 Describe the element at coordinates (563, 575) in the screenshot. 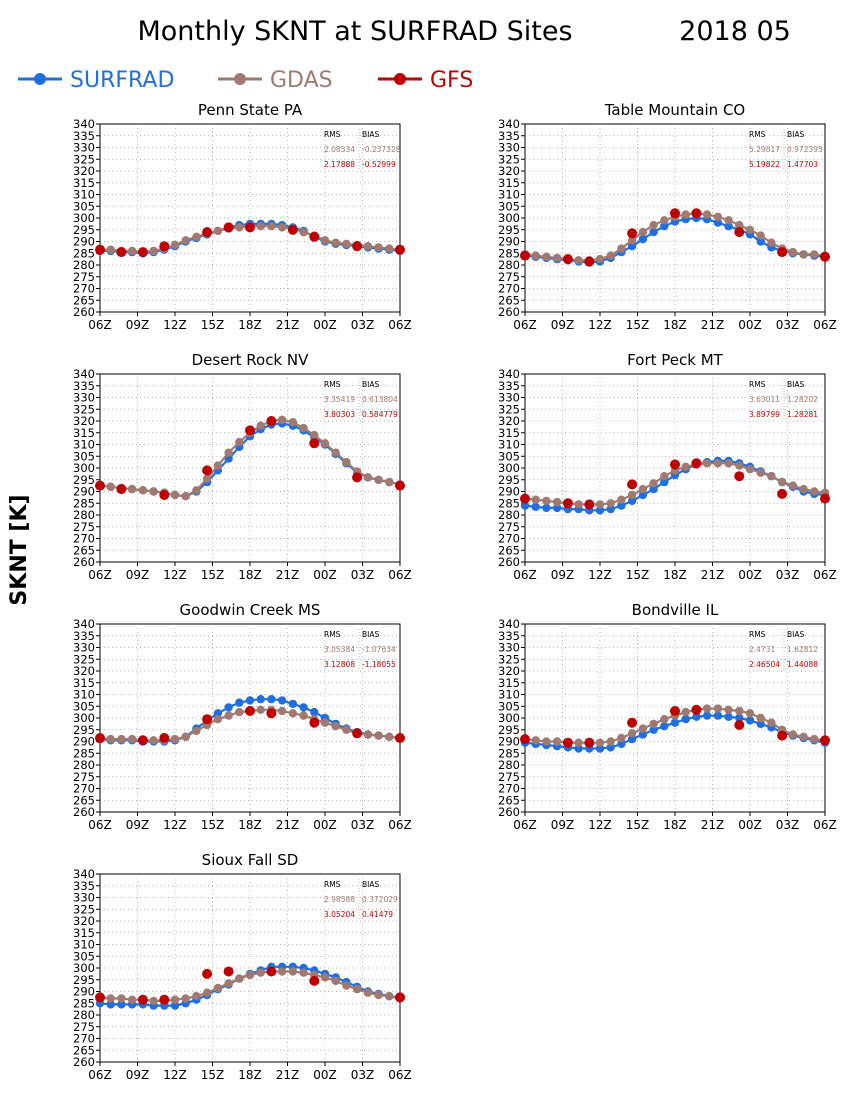

I see `x-tick-label: 09Z` at that location.